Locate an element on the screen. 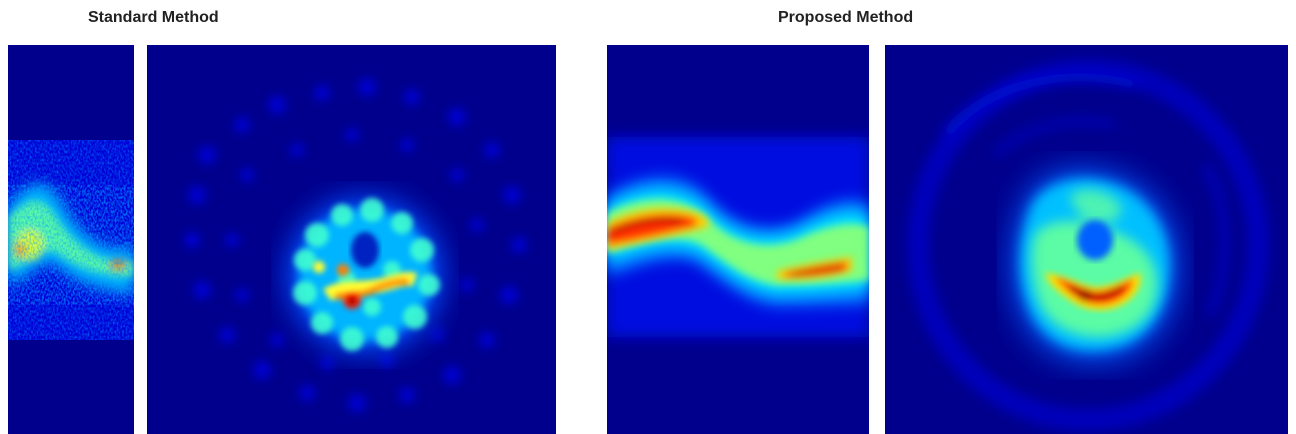  standard-method-heading: Standard Method is located at coordinates (153, 17).